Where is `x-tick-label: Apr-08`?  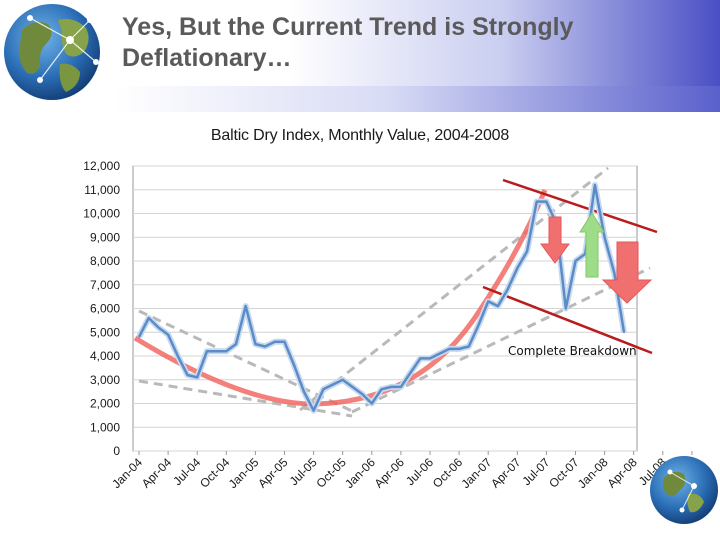
x-tick-label: Apr-08 is located at coordinates (622, 473).